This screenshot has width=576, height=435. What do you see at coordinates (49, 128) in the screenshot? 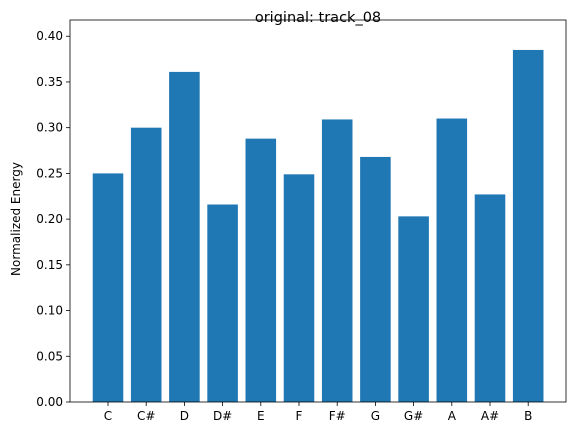
I see `y-tick-label: 0.30` at bounding box center [49, 128].